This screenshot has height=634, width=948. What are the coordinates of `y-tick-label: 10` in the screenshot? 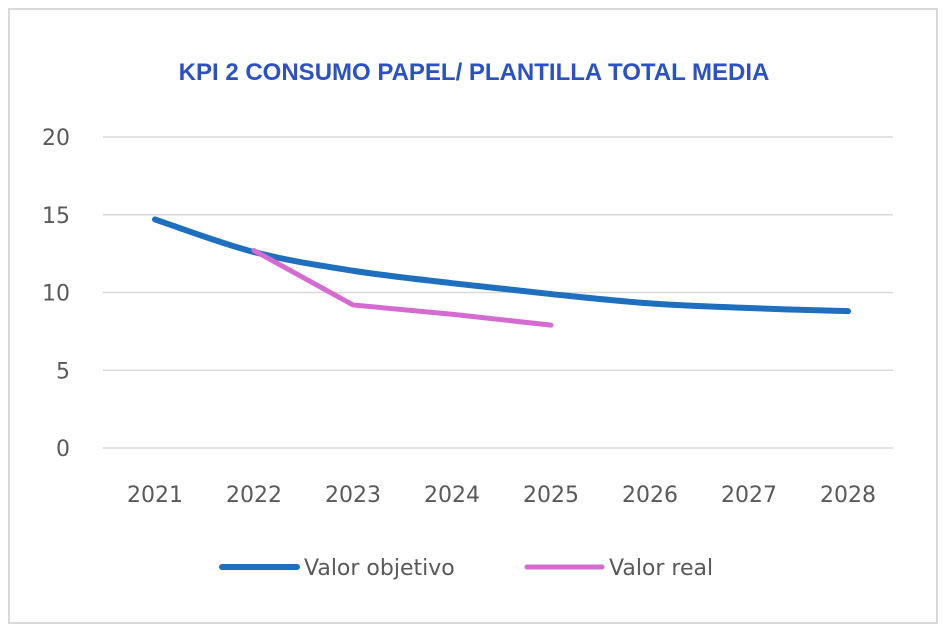 It's located at (56, 294).